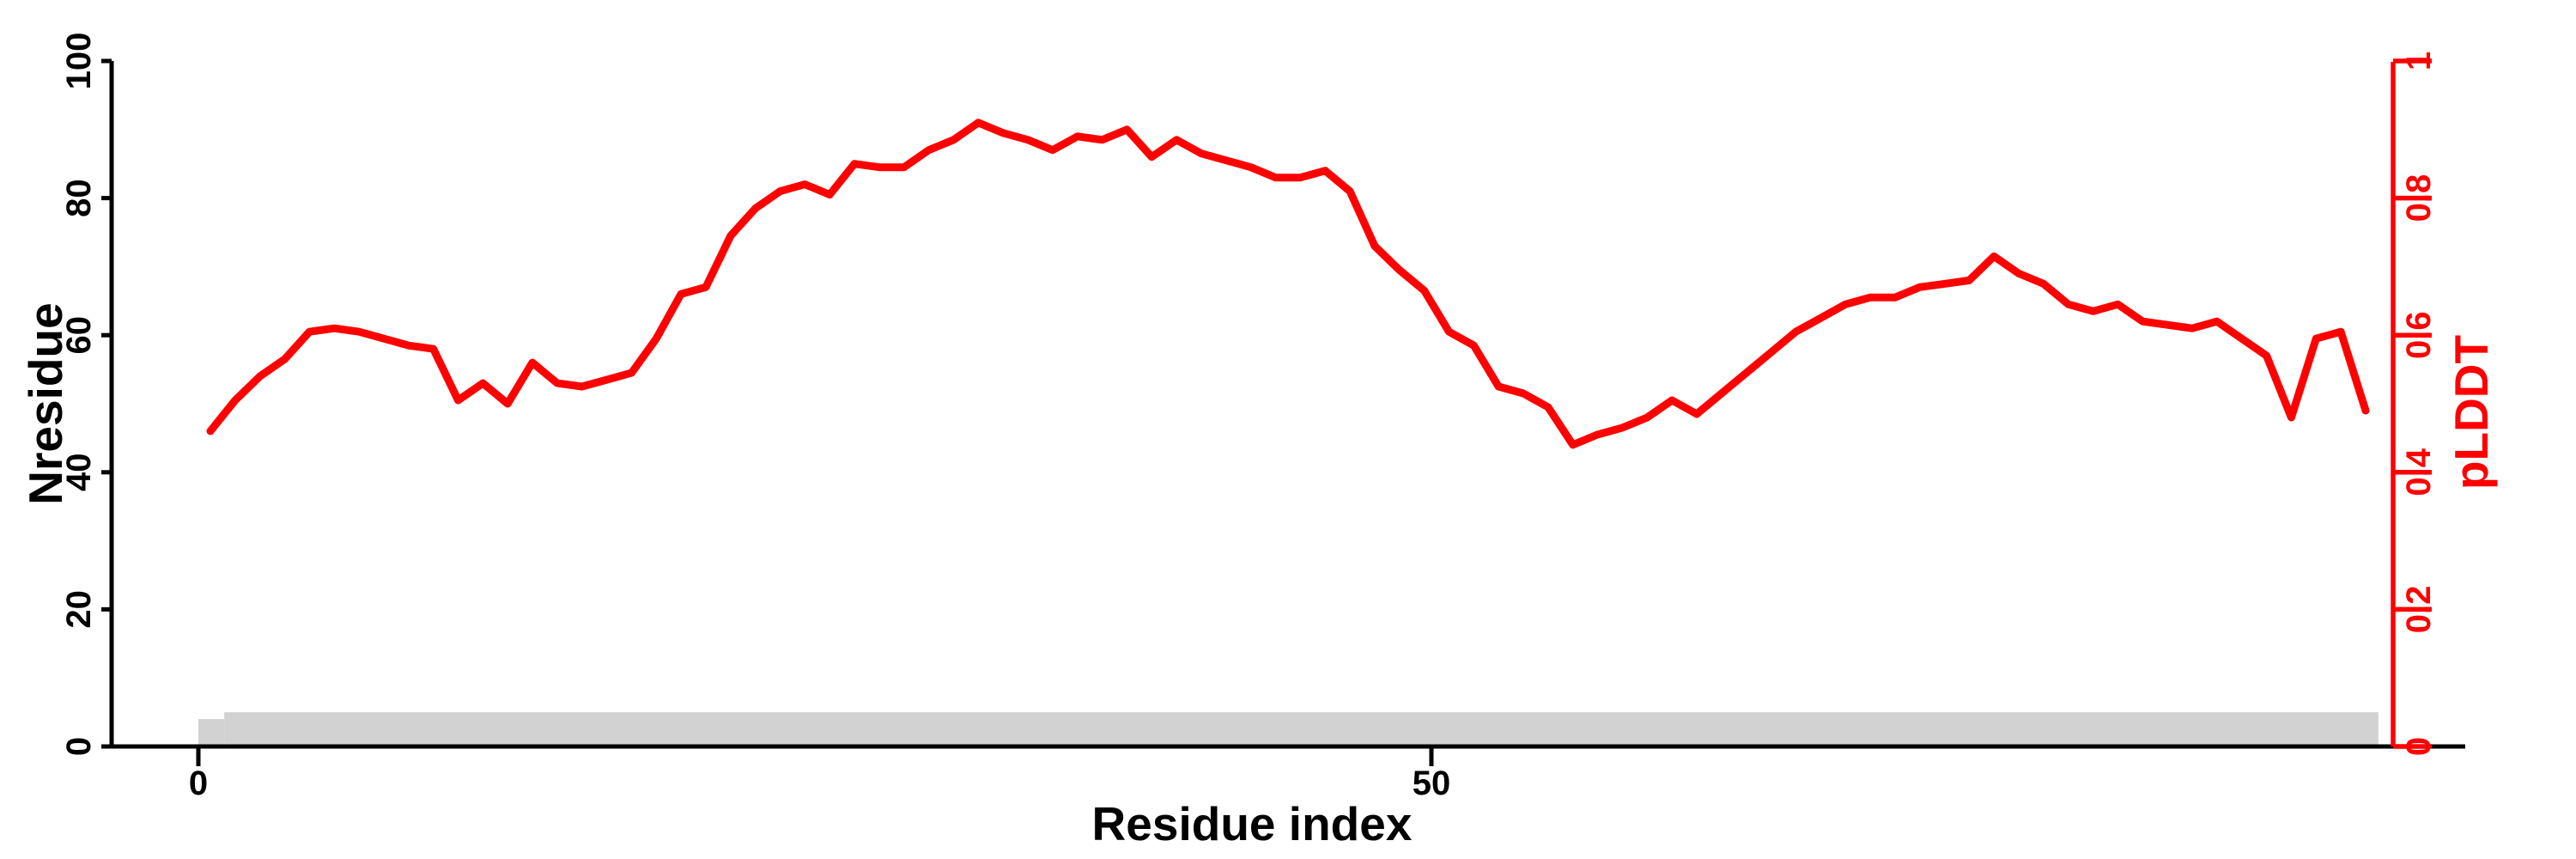  Describe the element at coordinates (2419, 610) in the screenshot. I see `right-tick-label: 0.2` at that location.